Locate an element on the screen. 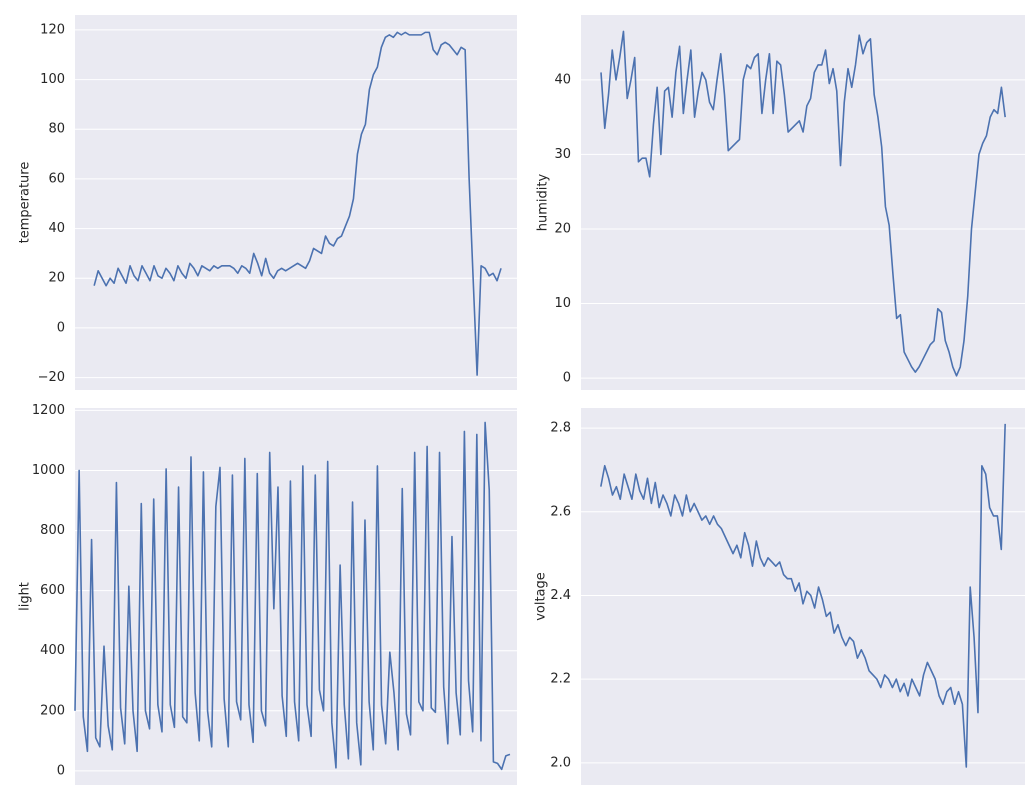 This screenshot has height=798, width=1036. y-tick-label: 800 is located at coordinates (52, 530).